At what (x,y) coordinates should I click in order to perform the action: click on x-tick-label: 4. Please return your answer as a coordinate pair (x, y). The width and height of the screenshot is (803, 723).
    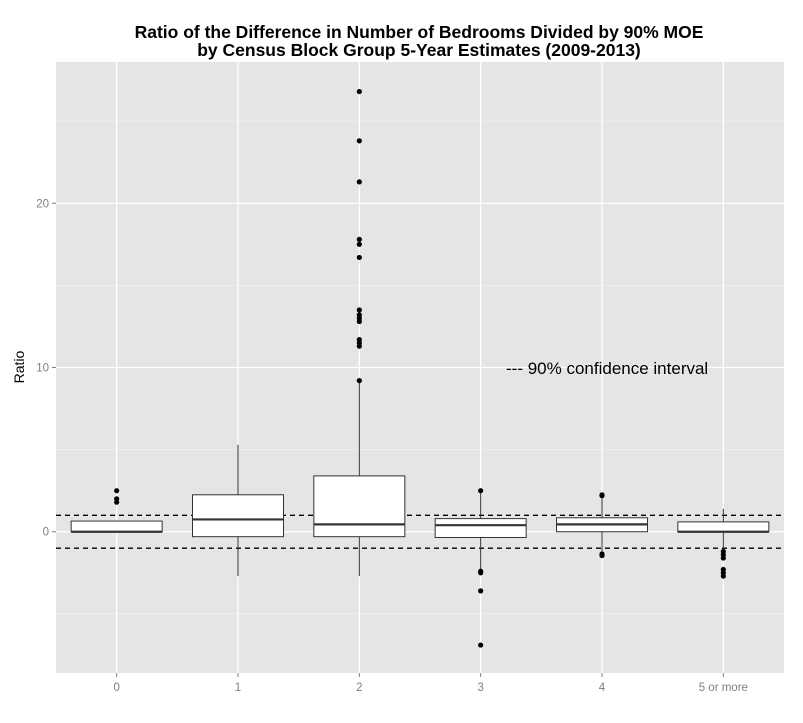
    Looking at the image, I should click on (602, 688).